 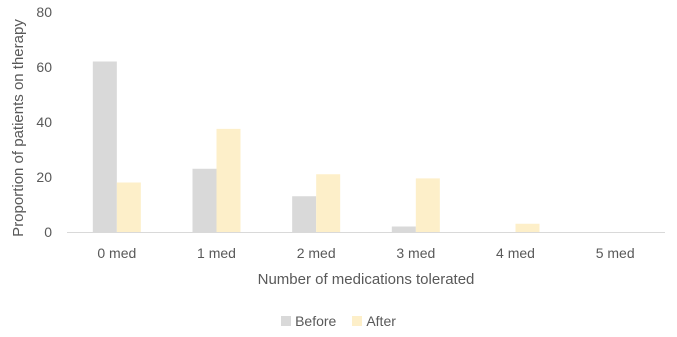 What do you see at coordinates (381, 321) in the screenshot?
I see `legend-label-after: After` at bounding box center [381, 321].